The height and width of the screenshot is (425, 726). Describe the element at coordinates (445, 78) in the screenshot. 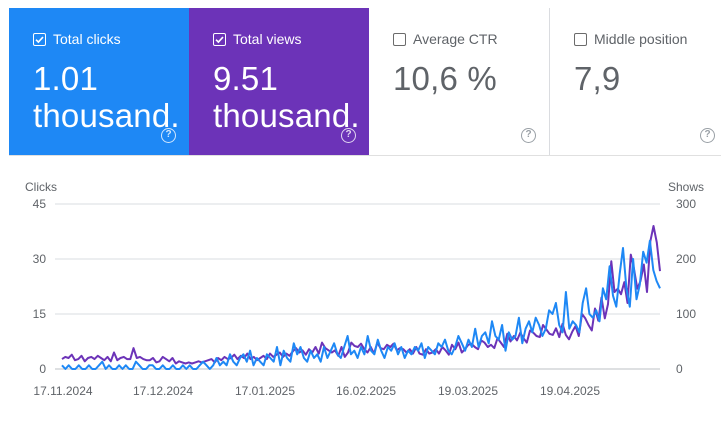

I see `metric-value-ctr: 10,6 %` at that location.